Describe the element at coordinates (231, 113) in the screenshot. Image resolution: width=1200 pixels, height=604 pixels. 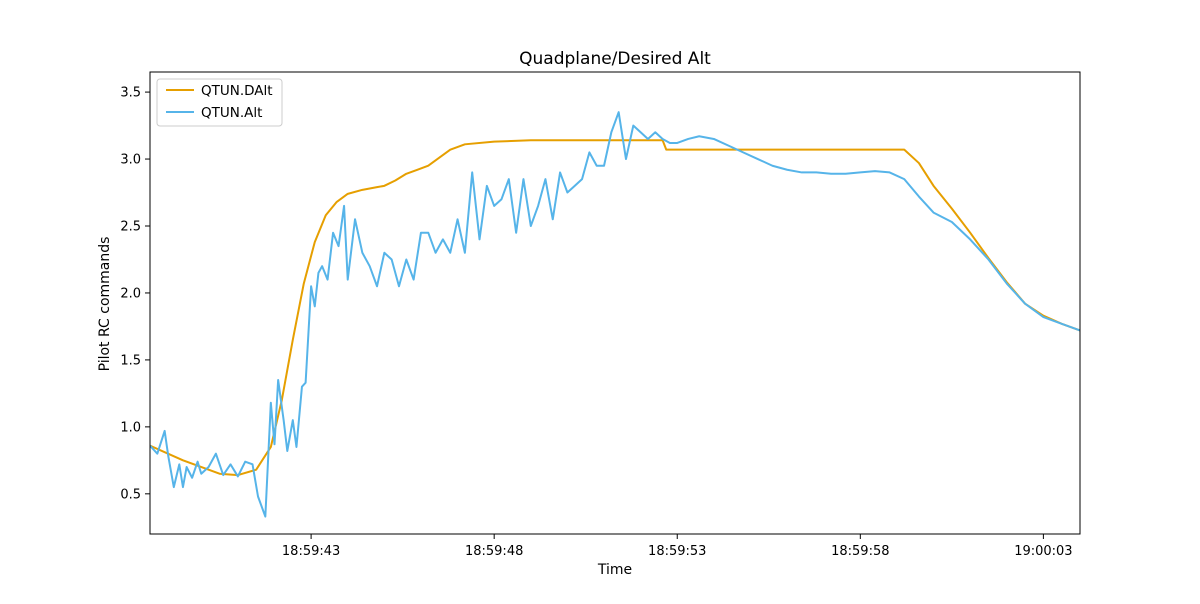
I see `legend-label-alt: QTUN.Alt` at that location.